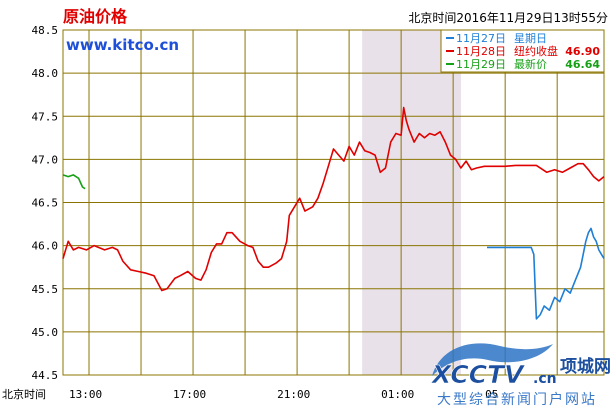  What do you see at coordinates (477, 374) in the screenshot?
I see `watermark-logo: XCCTV` at bounding box center [477, 374].